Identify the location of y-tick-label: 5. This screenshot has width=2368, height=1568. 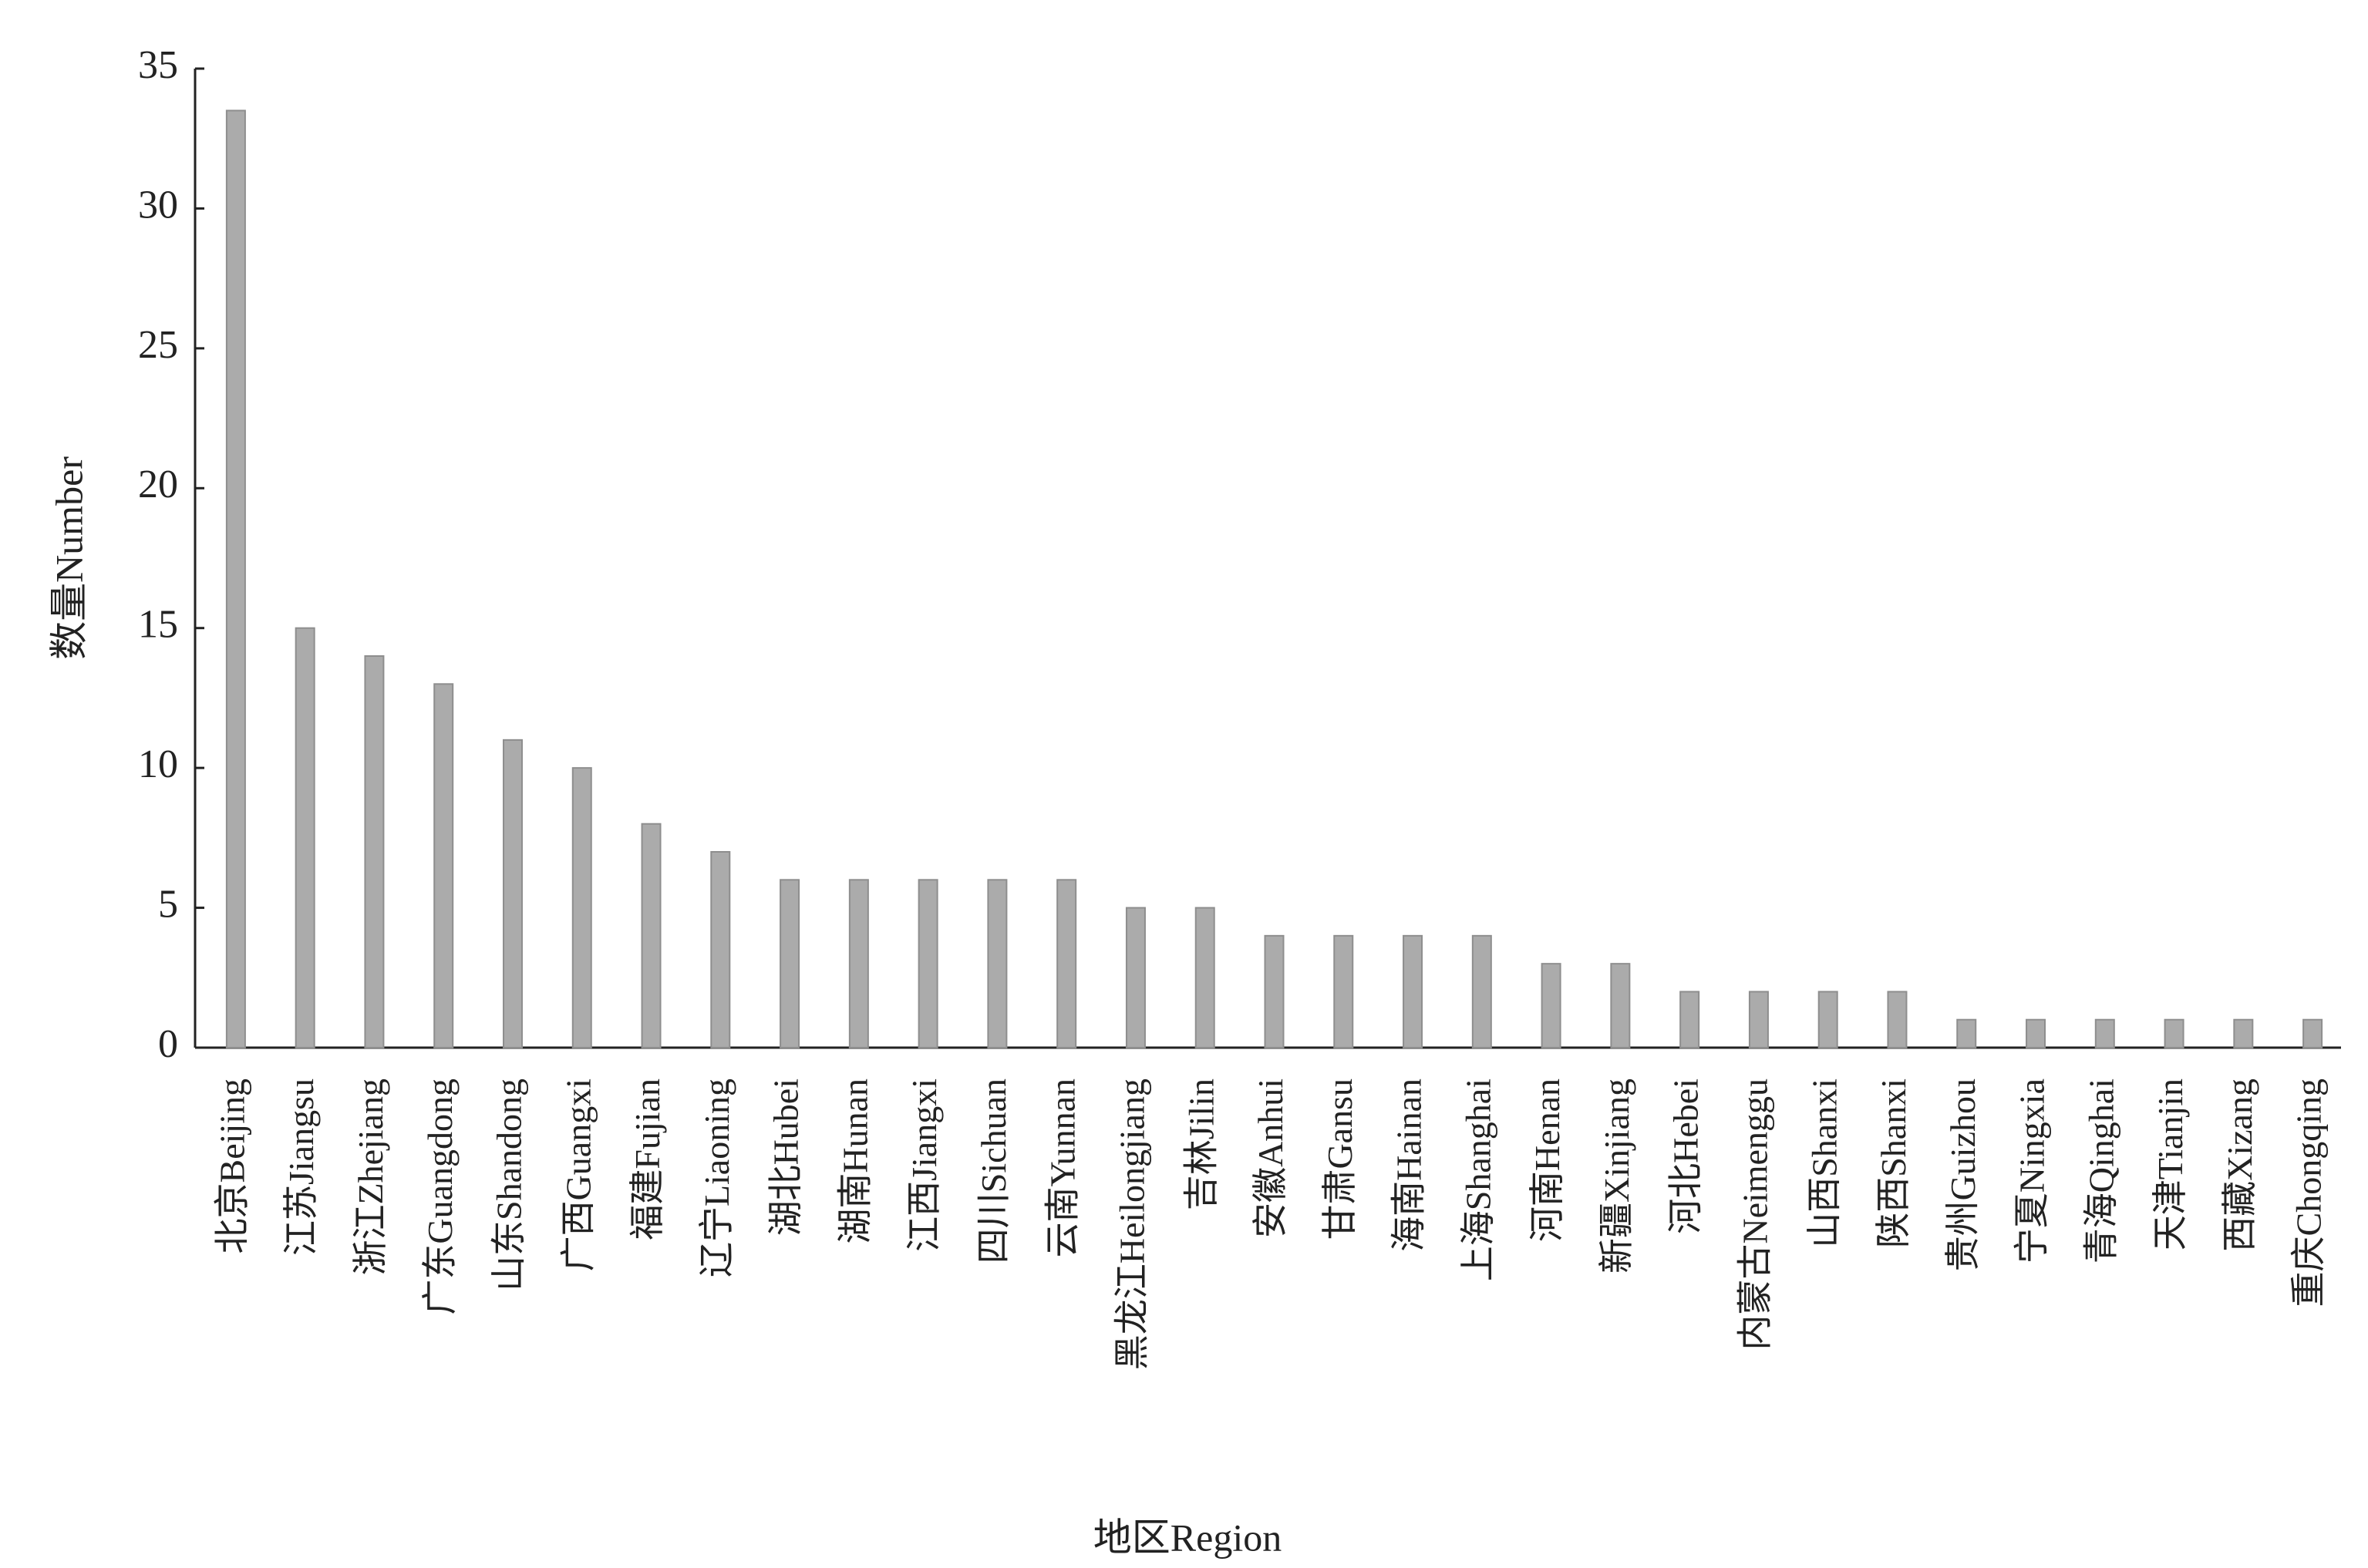
(168, 905).